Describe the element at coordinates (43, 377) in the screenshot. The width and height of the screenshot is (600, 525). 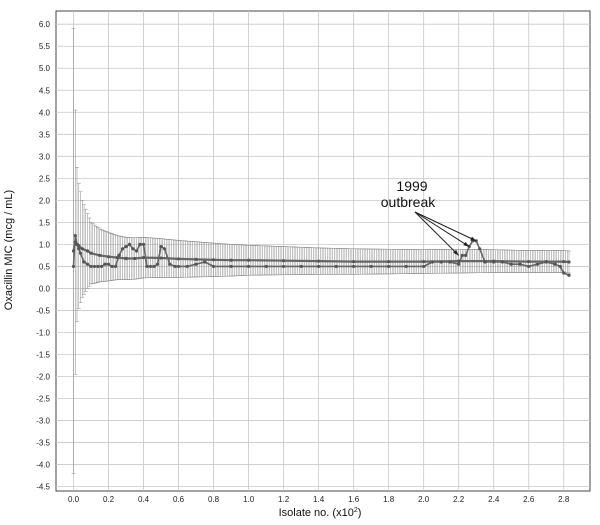
I see `y-tick-label: -2.0` at that location.